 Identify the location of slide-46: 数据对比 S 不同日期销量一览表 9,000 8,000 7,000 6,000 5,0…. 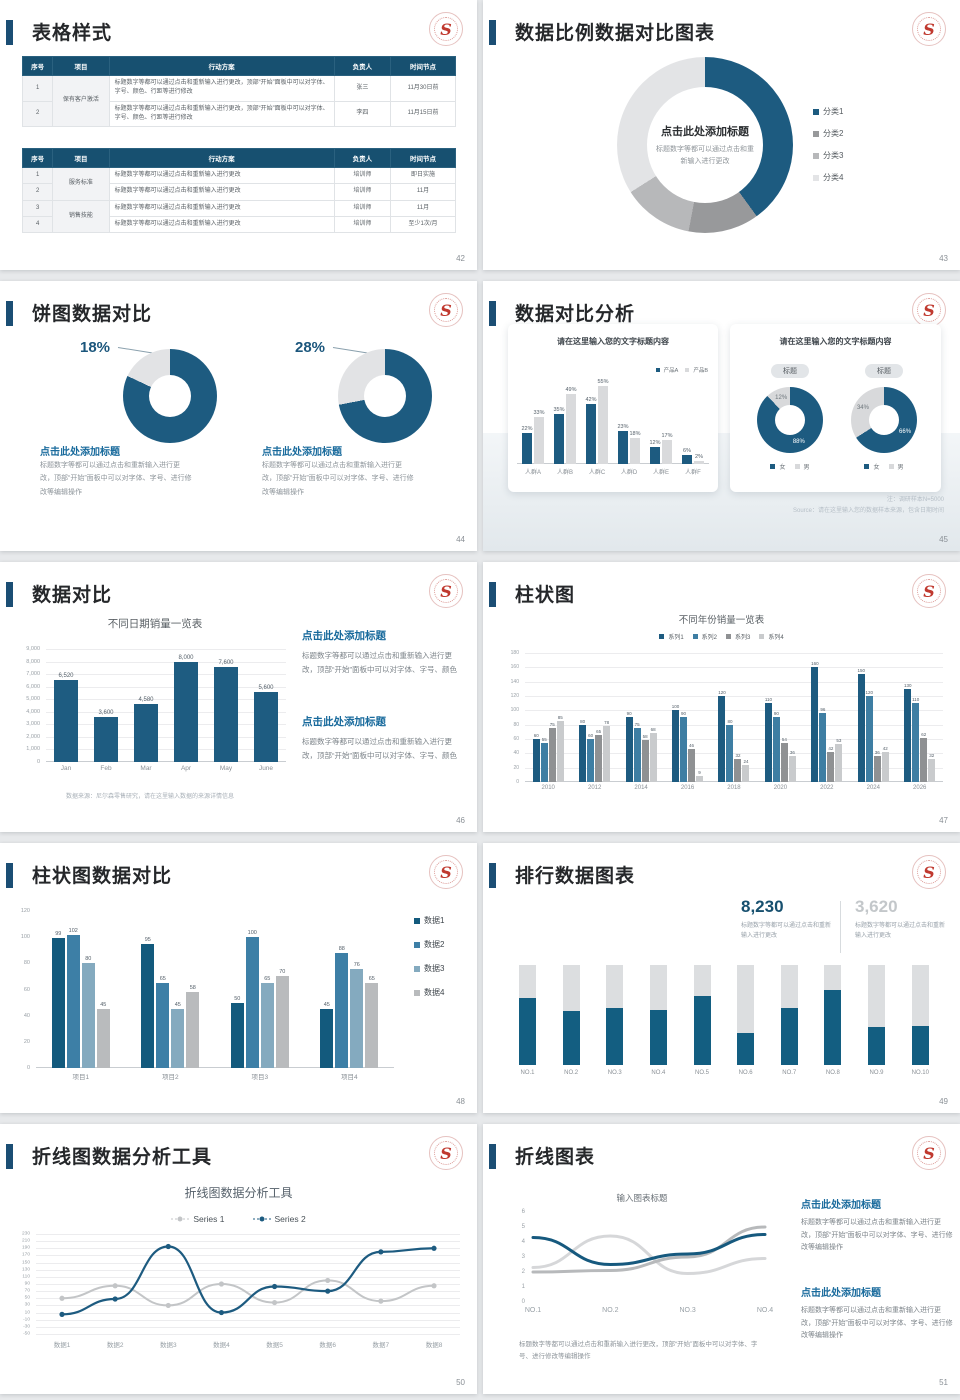
(238, 697).